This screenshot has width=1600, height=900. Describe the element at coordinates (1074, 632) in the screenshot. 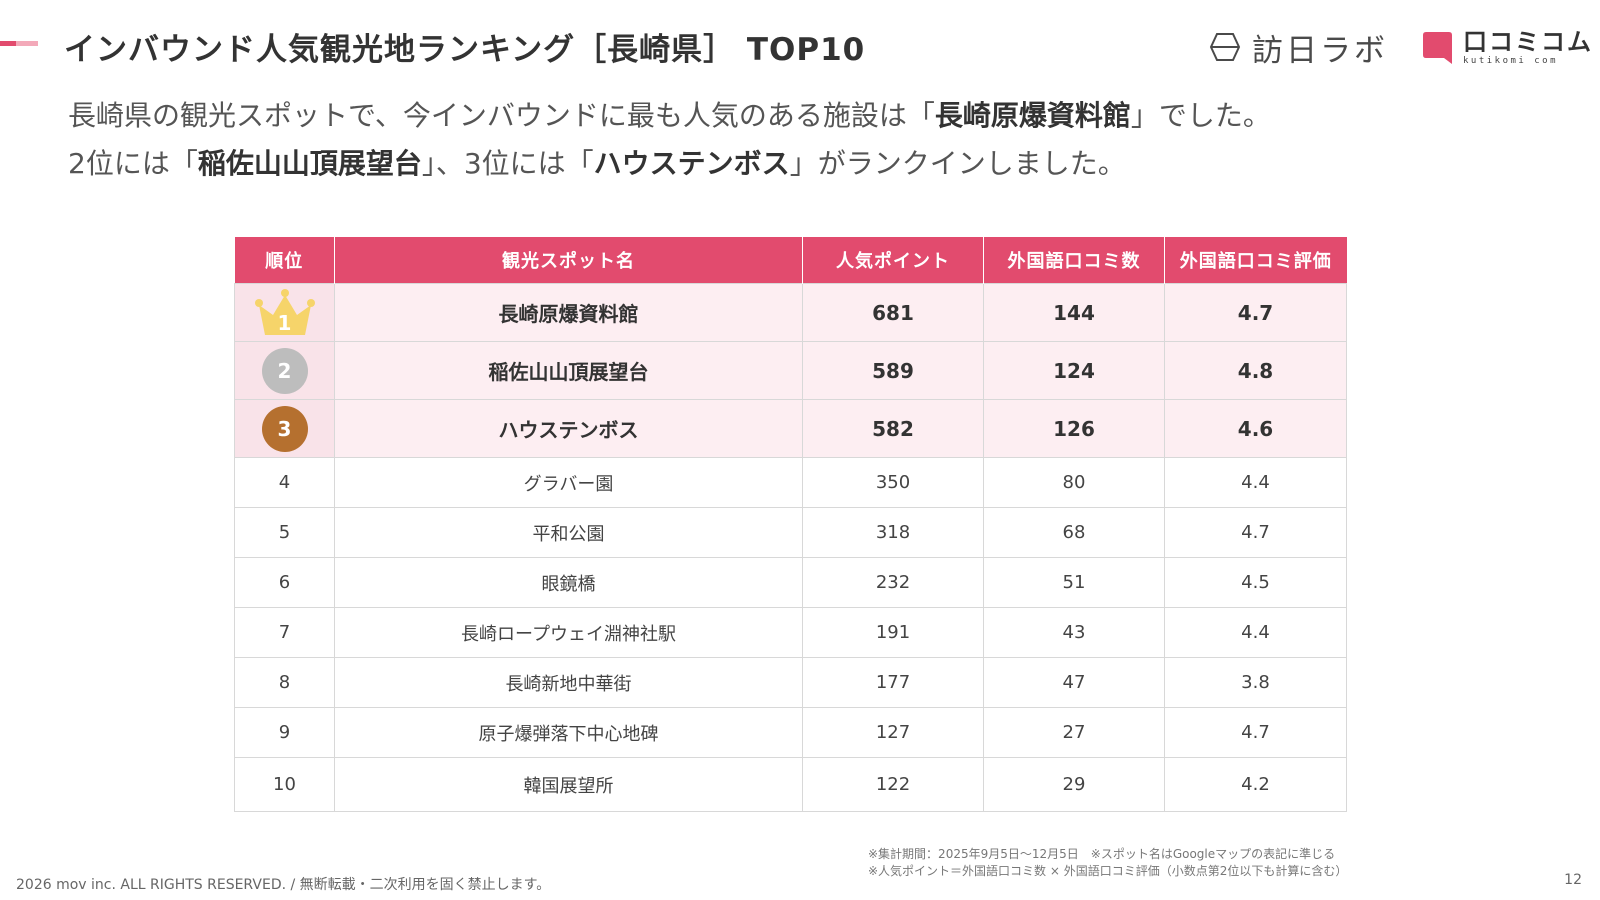

I see `review-count: 43` at that location.